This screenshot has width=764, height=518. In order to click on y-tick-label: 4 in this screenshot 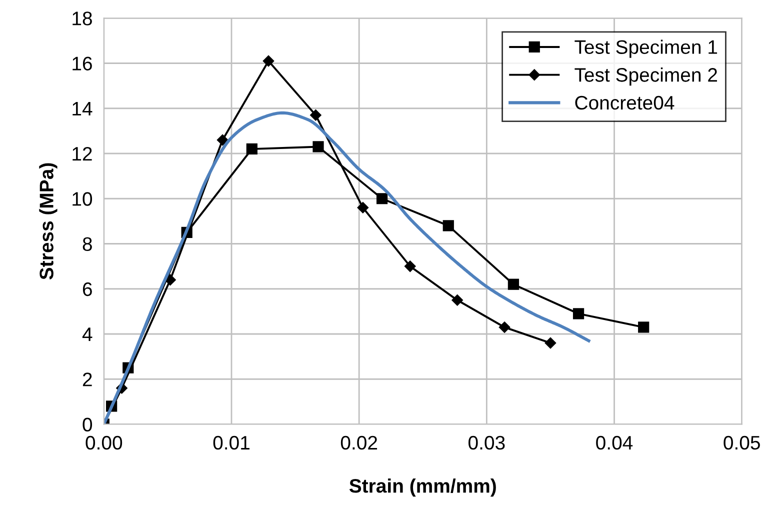, I will do `click(87, 335)`.